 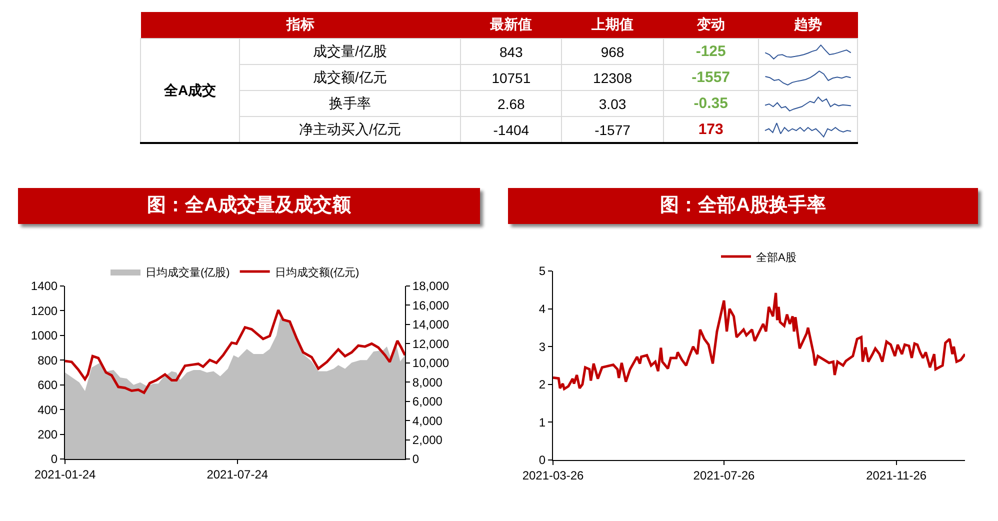 What do you see at coordinates (427, 401) in the screenshot?
I see `y2-tick-label: 6,000` at bounding box center [427, 401].